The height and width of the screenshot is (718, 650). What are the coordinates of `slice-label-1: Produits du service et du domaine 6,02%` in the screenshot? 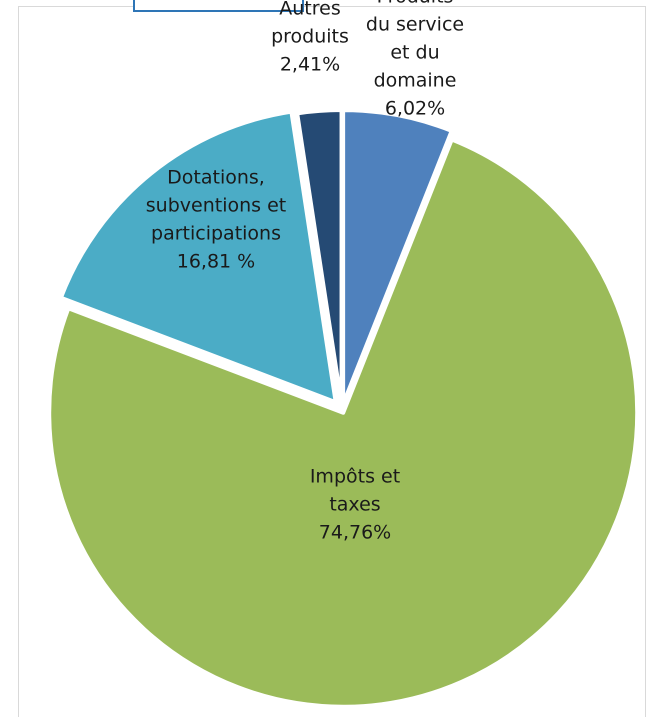 It's located at (415, 60).